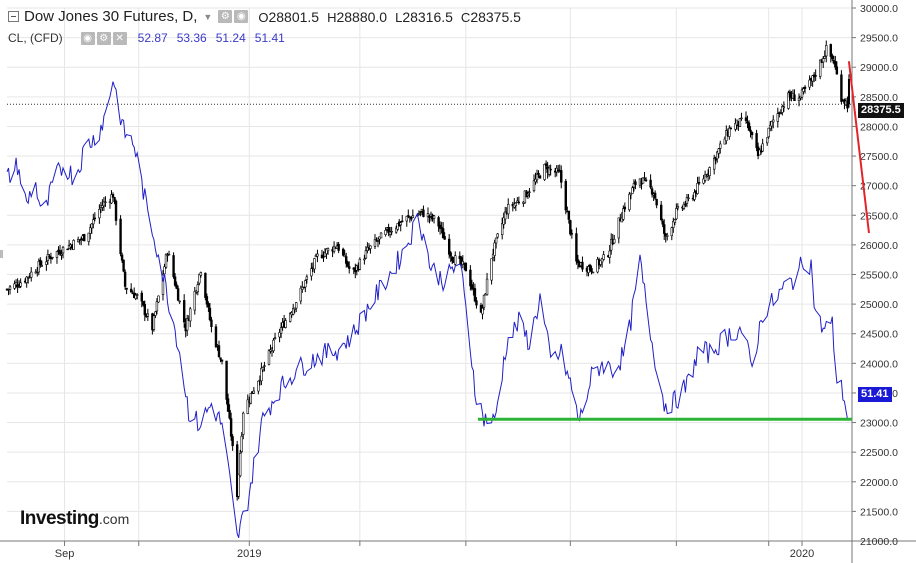  I want to click on collapse-icon, so click(13, 16).